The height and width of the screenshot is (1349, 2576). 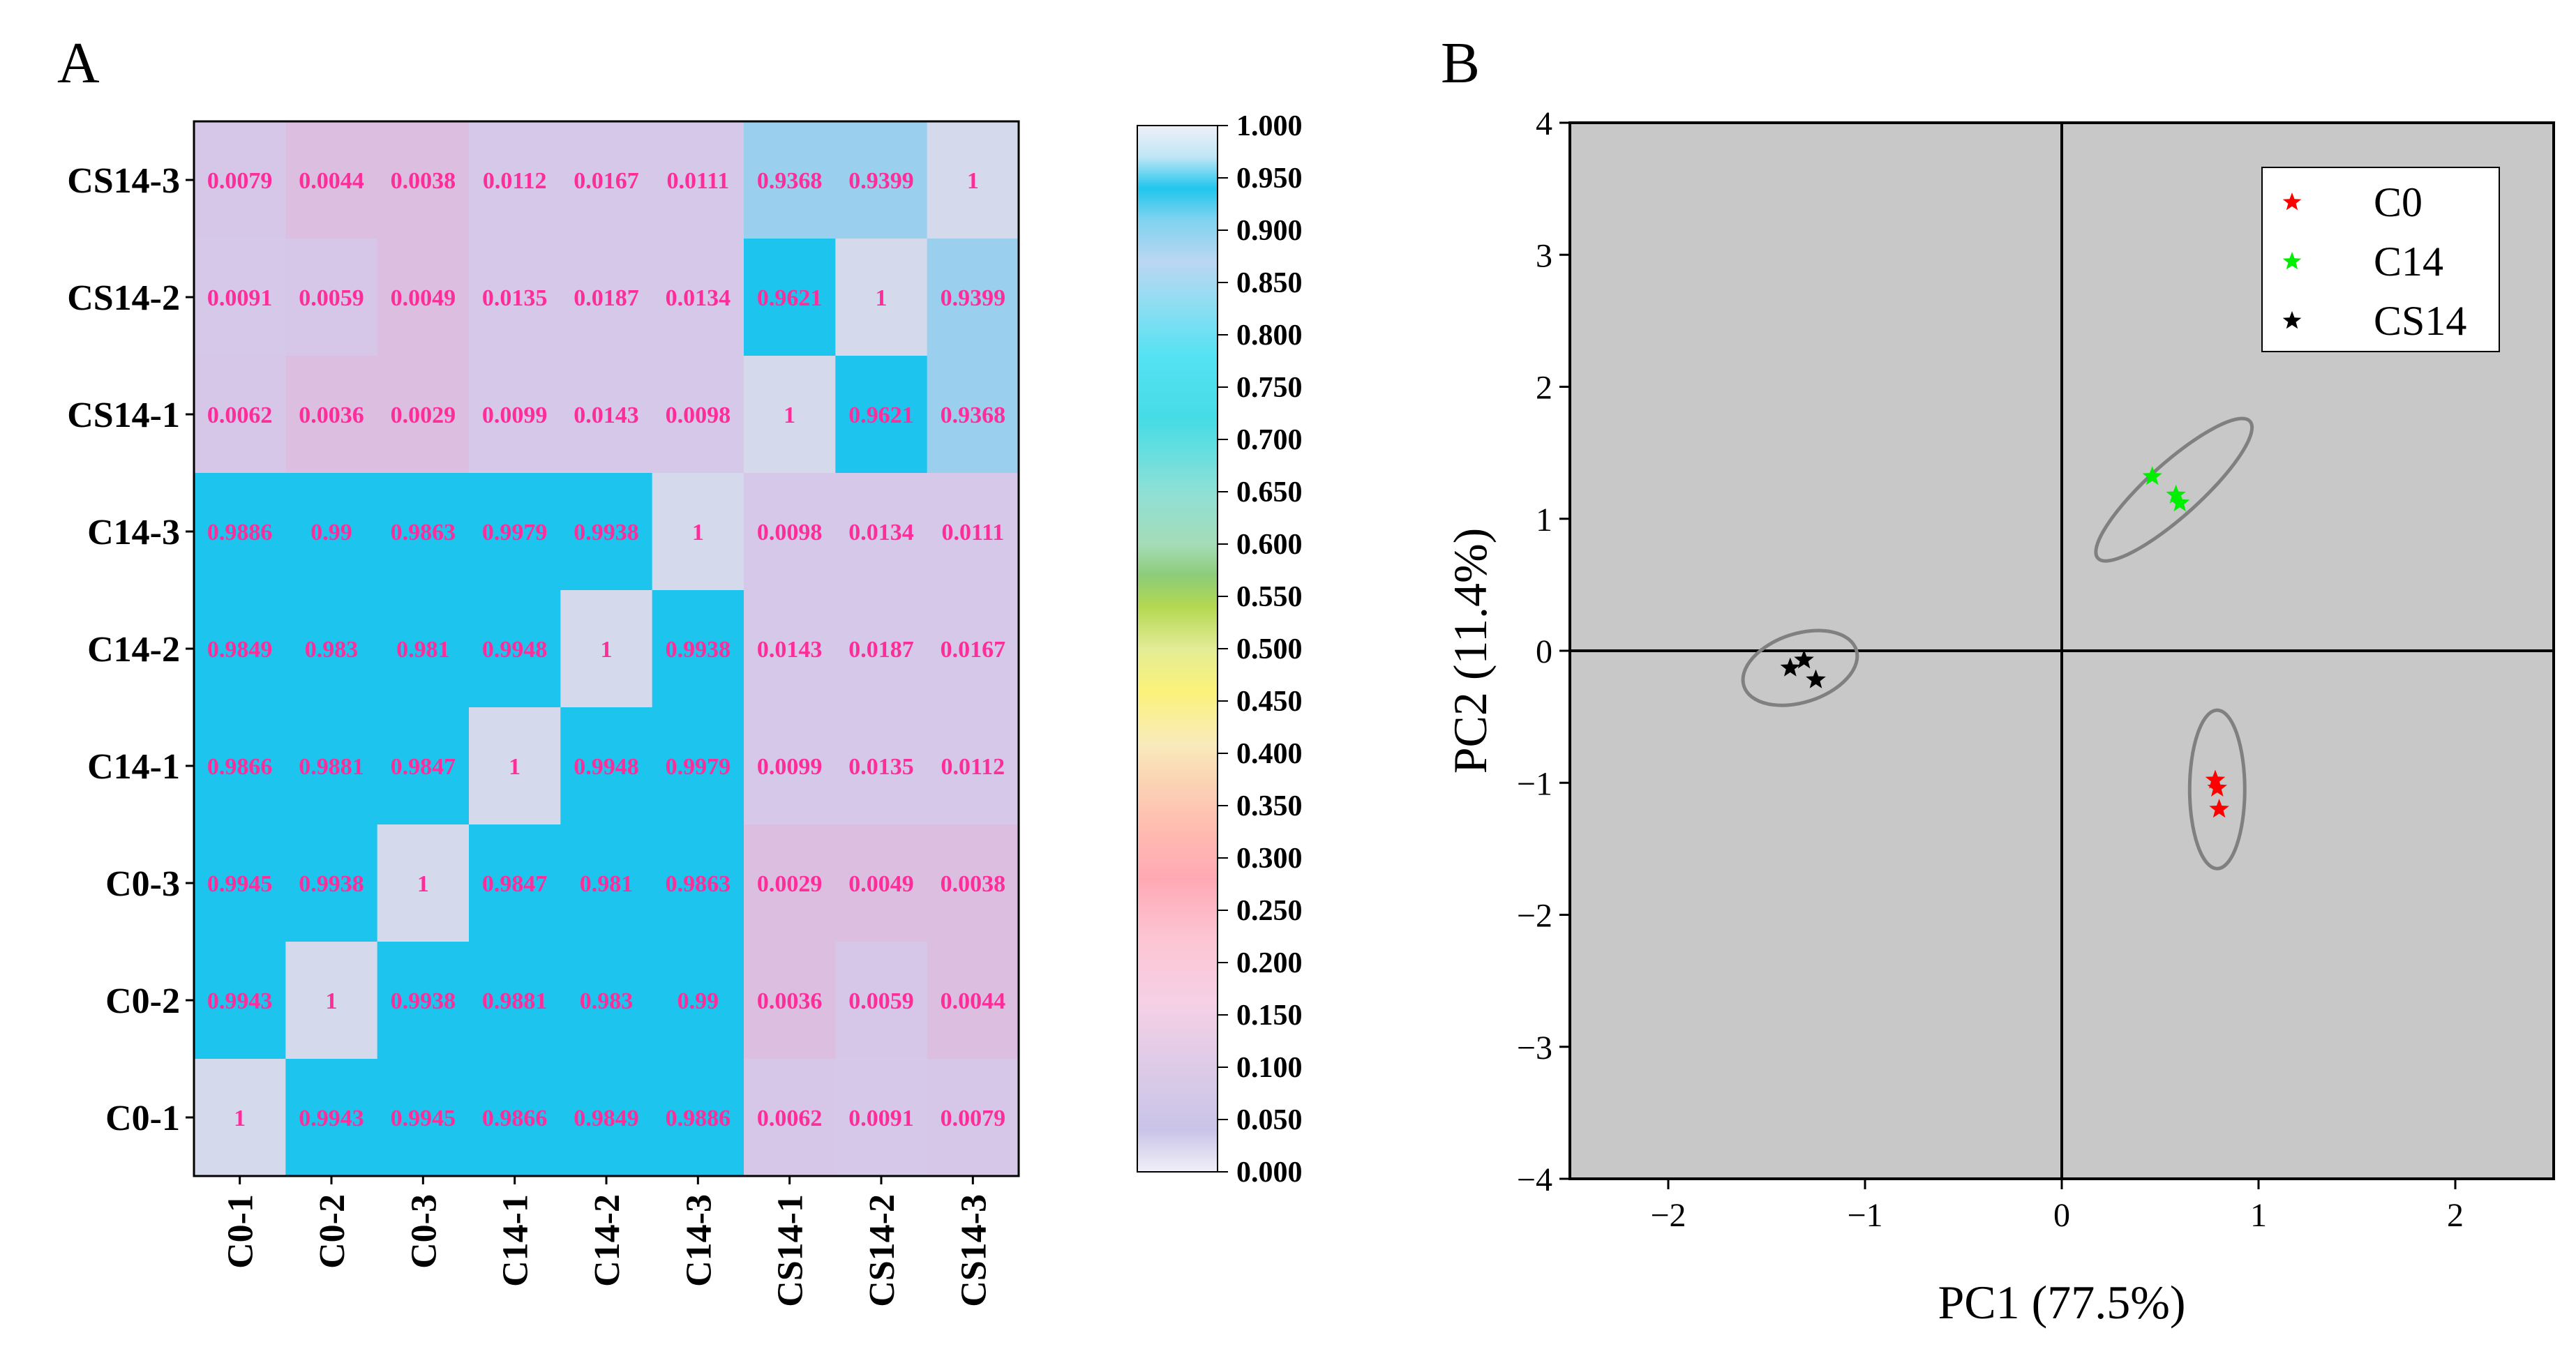 I want to click on pca-point-cs14, so click(x=1816, y=678).